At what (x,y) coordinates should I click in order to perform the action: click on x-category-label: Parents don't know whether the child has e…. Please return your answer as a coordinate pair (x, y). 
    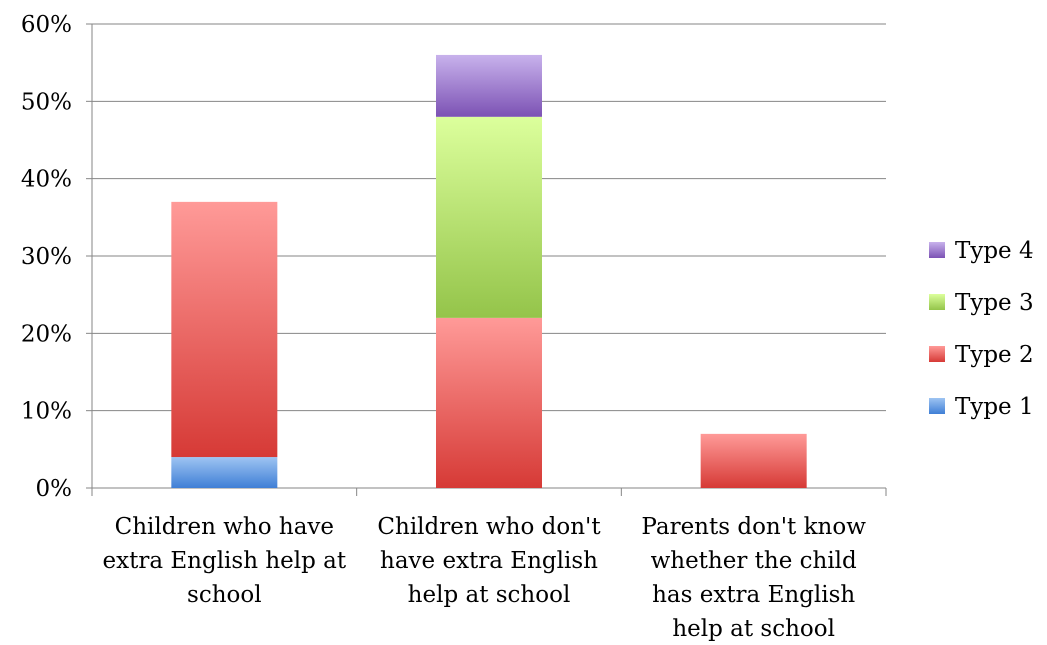
    Looking at the image, I should click on (753, 578).